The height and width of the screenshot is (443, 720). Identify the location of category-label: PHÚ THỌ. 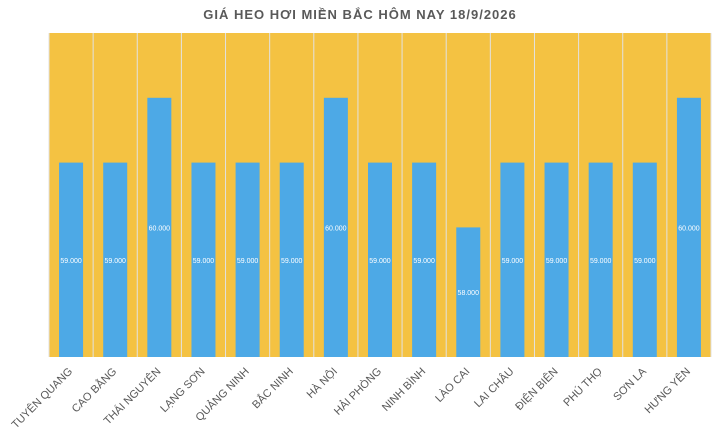
(583, 387).